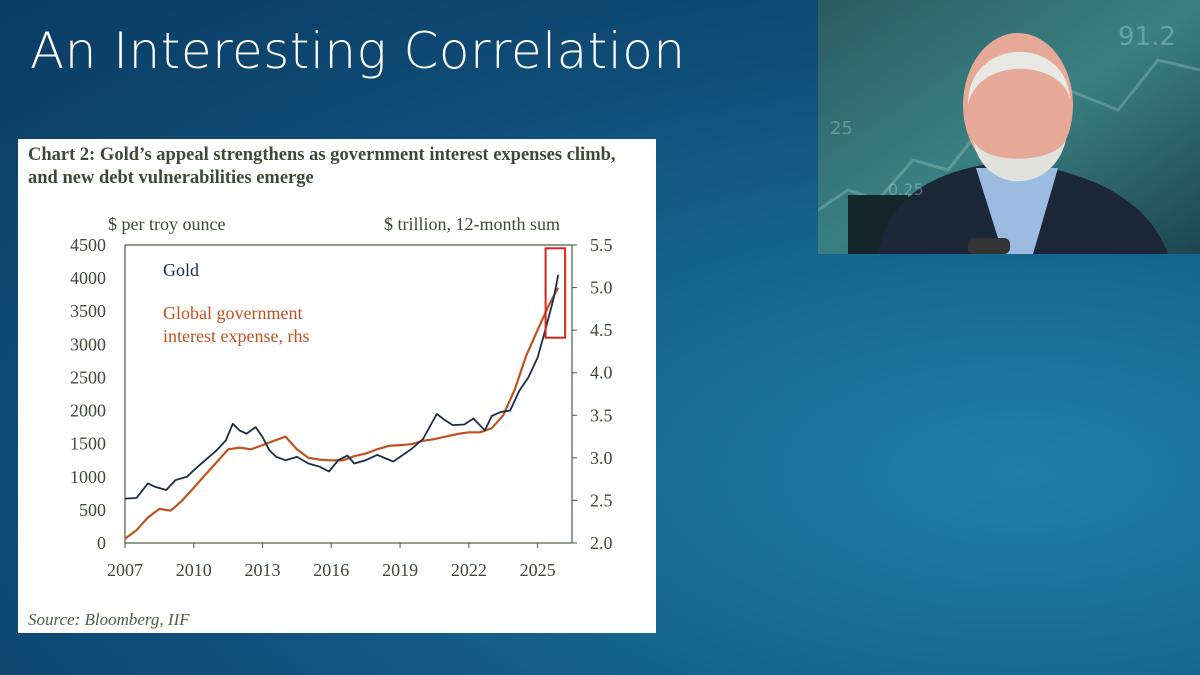  Describe the element at coordinates (125, 570) in the screenshot. I see `x-tick-label: 2007` at that location.